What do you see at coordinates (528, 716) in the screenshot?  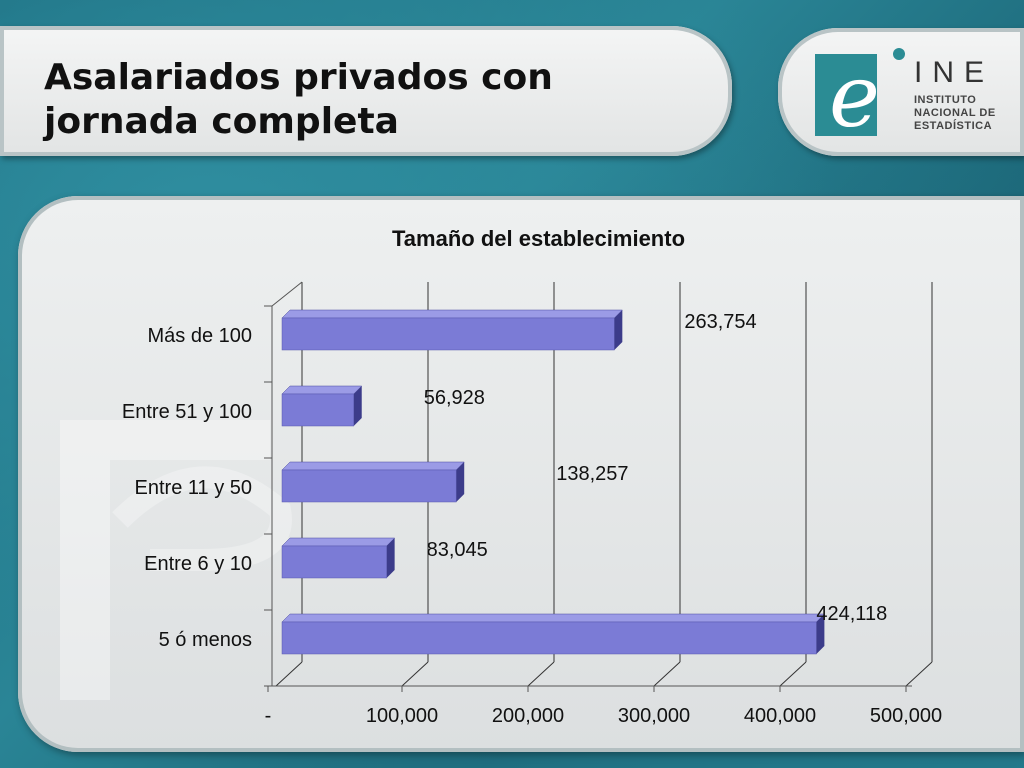 I see `x-tick-label: 200,000` at bounding box center [528, 716].